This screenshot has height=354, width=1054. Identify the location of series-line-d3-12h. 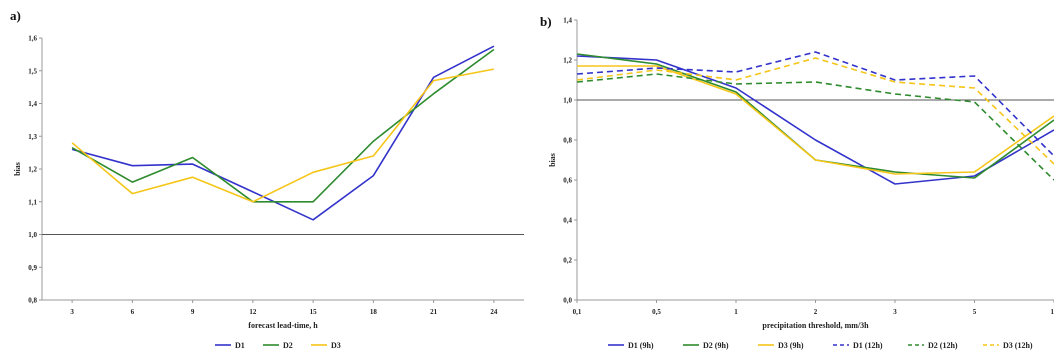
(815, 111).